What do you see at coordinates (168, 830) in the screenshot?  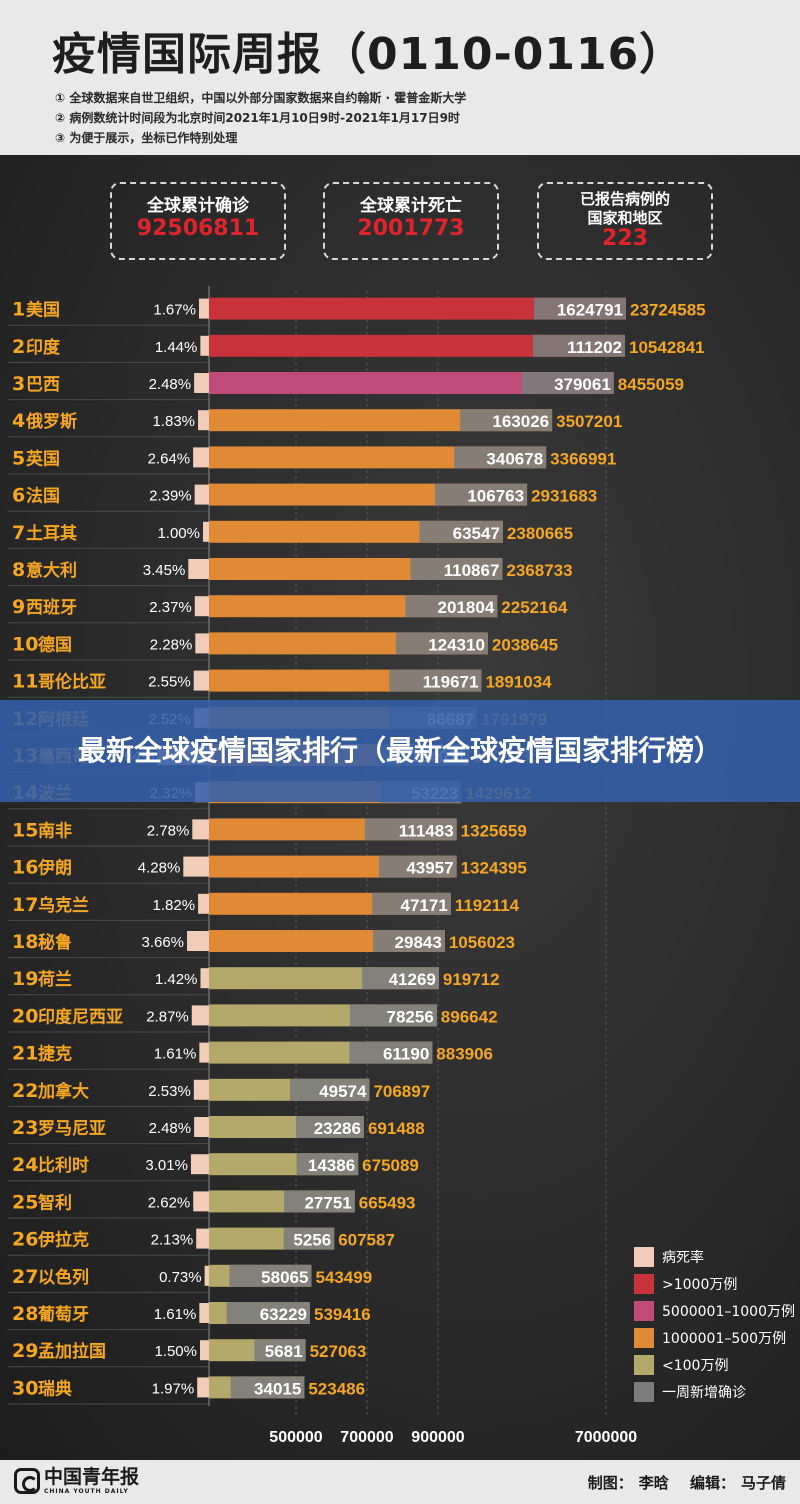 I see `death-rate-label: 2.78%` at bounding box center [168, 830].